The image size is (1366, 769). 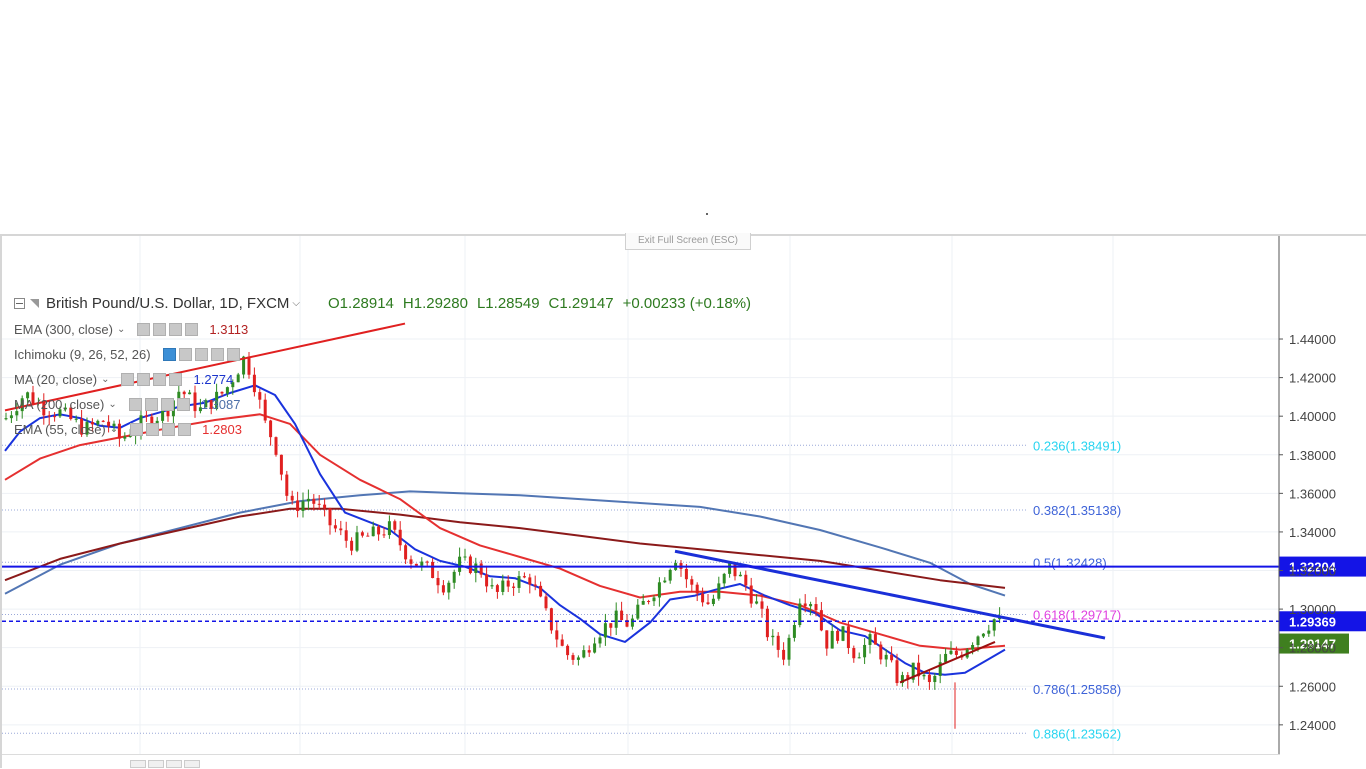 I want to click on fib-level-label: 0.886(1.23562), so click(x=1077, y=733).